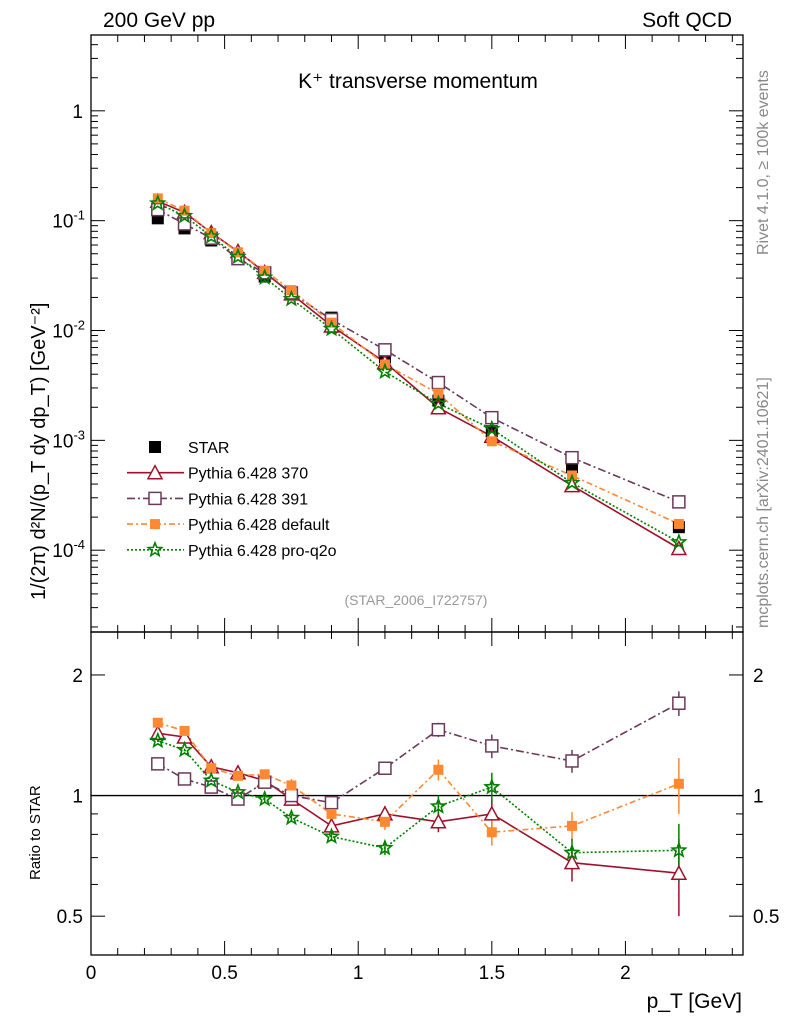 This screenshot has height=1024, width=786. What do you see at coordinates (35, 832) in the screenshot?
I see `ratio-axis-label: Ratio to STAR` at bounding box center [35, 832].